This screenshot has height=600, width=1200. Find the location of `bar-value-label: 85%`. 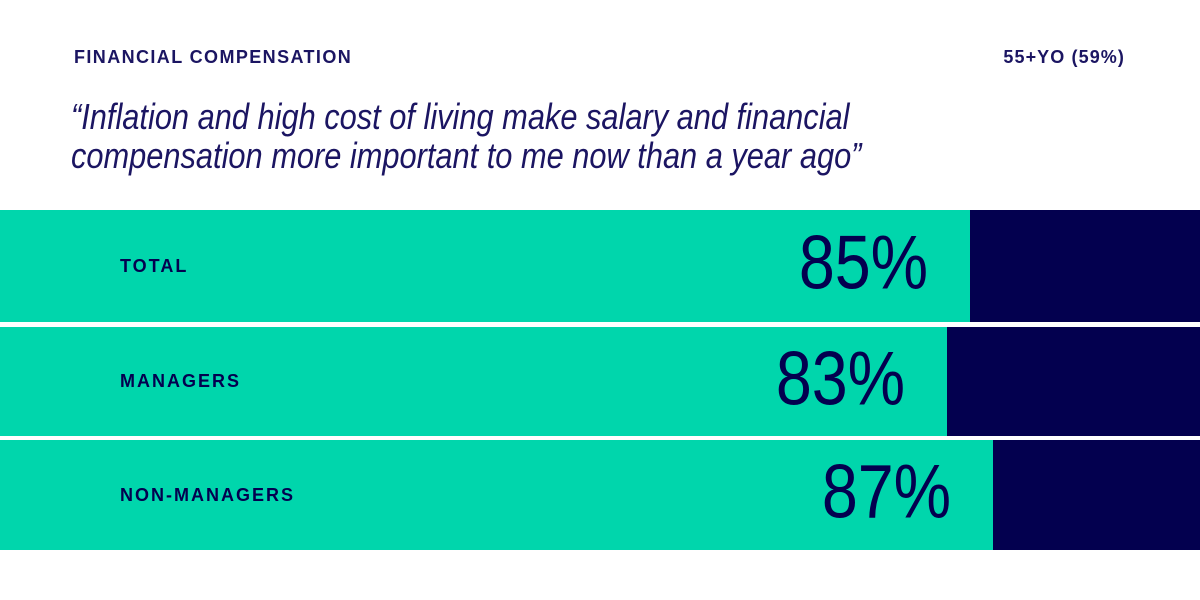

bar-value-label: 85% is located at coordinates (863, 263).